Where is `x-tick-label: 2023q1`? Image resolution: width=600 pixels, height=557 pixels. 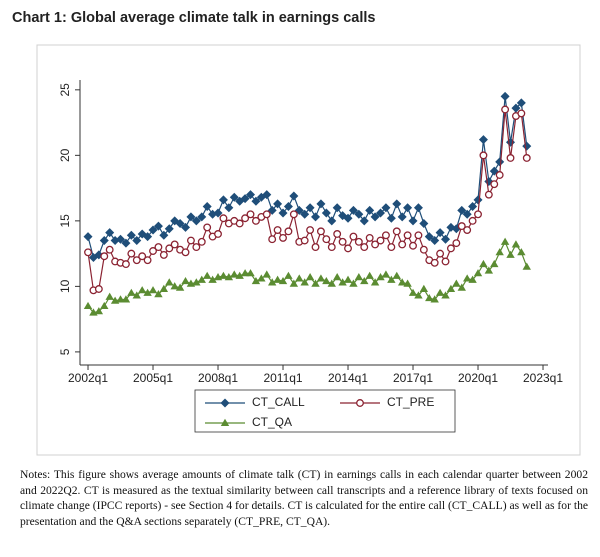 x-tick-label: 2023q1 is located at coordinates (543, 378).